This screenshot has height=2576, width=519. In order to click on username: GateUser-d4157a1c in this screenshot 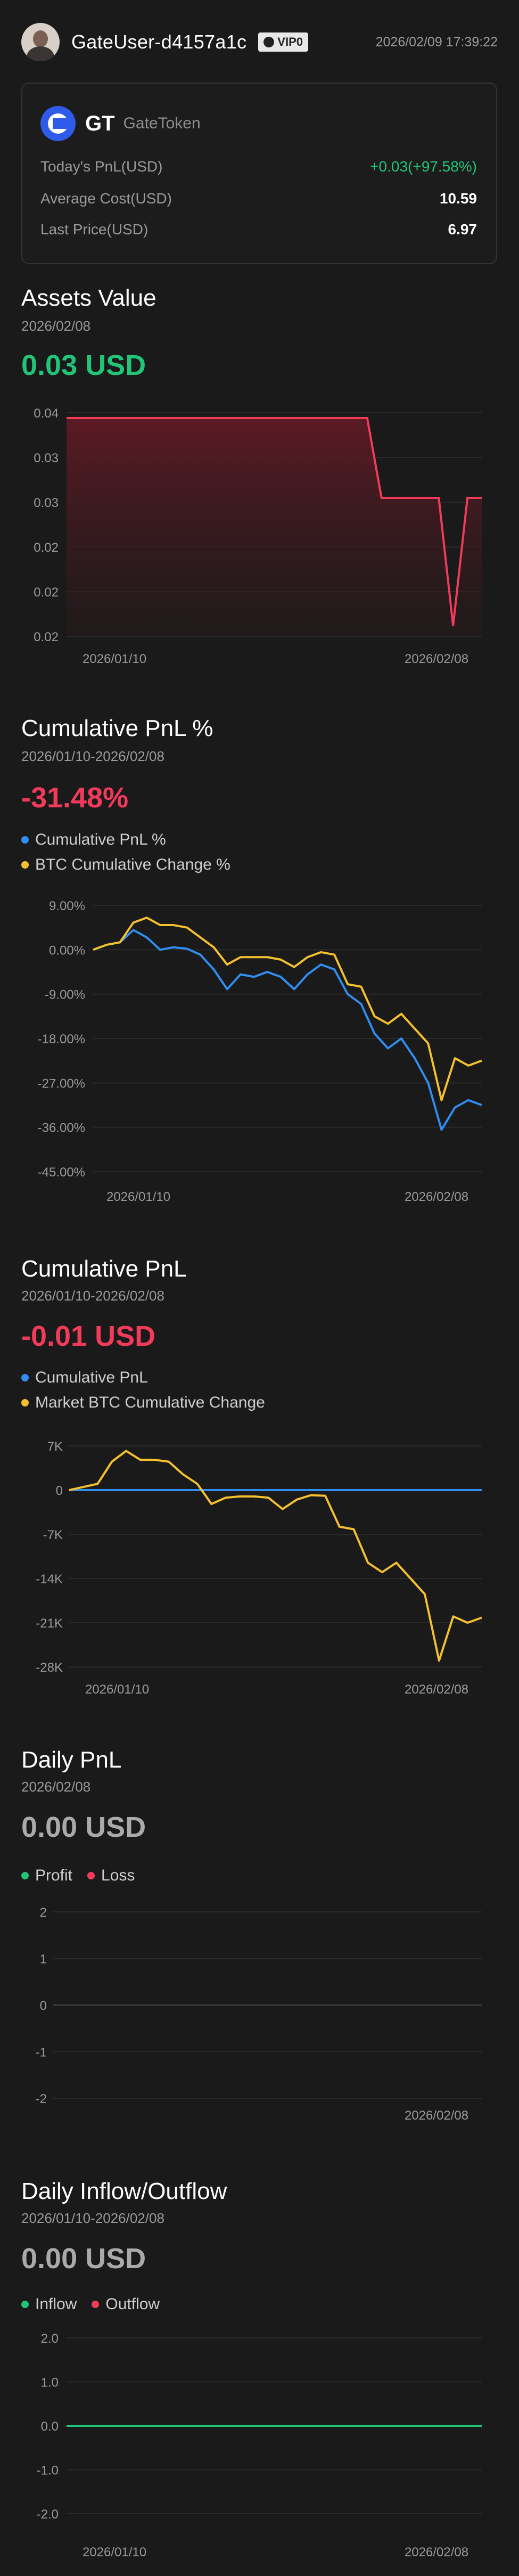, I will do `click(159, 42)`.